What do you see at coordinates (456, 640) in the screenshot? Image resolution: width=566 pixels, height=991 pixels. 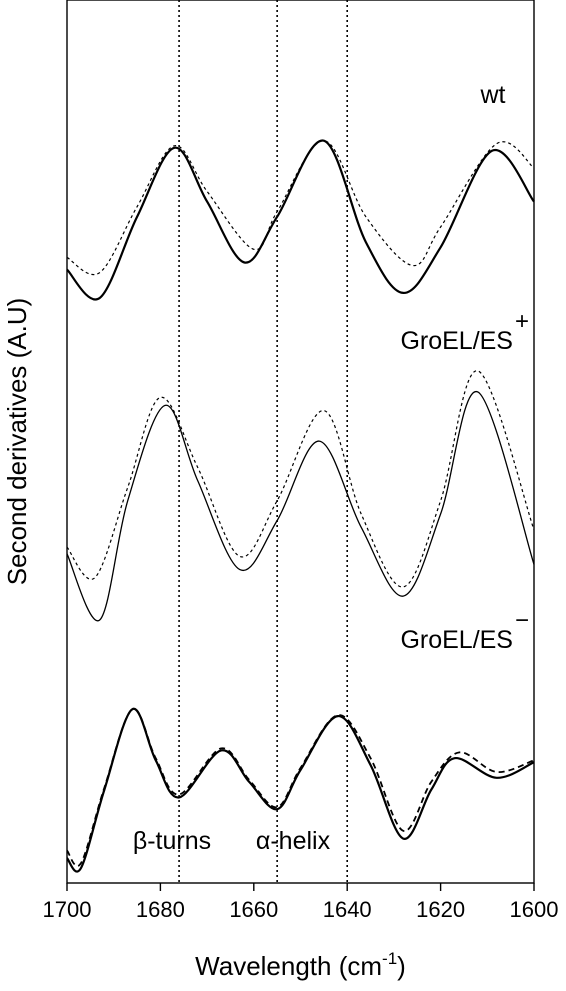 I see `series-label-3: GroEL/ES` at bounding box center [456, 640].